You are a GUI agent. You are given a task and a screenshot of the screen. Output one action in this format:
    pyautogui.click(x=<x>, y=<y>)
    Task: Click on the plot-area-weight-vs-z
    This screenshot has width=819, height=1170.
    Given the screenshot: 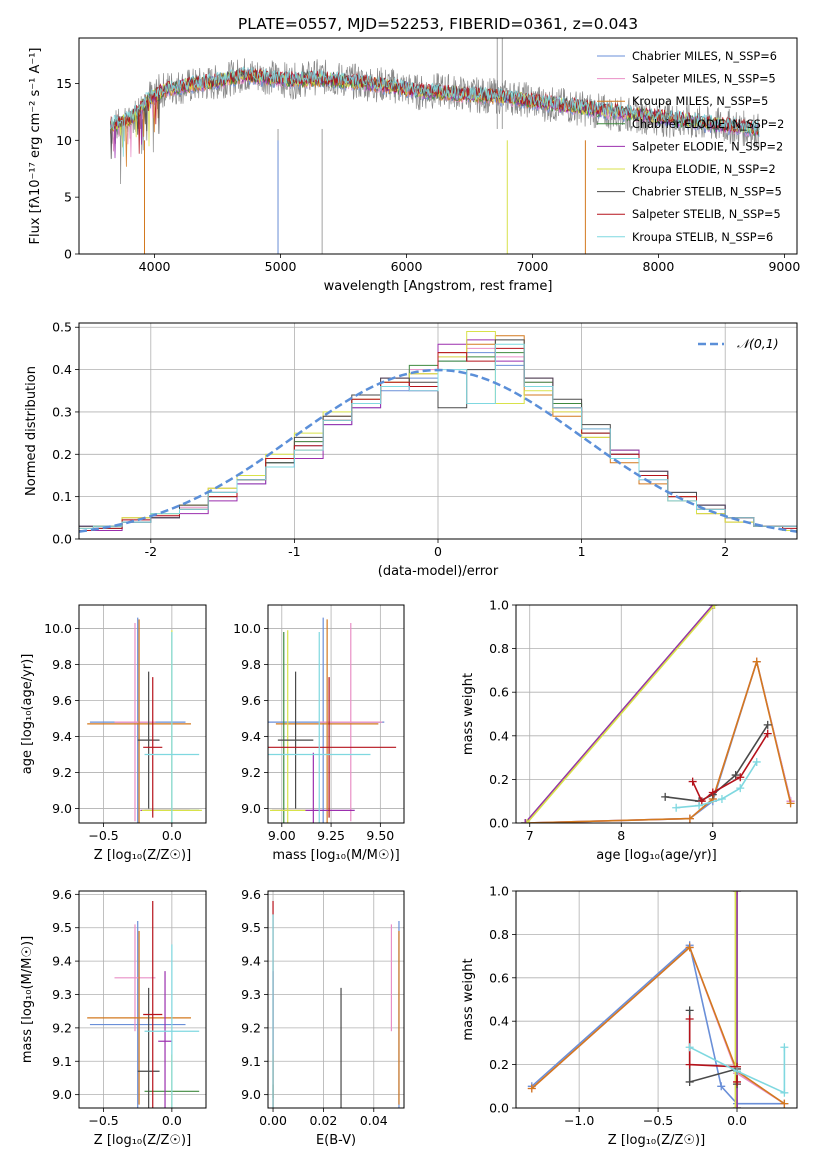 What is the action you would take?
    pyautogui.click(x=658, y=999)
    